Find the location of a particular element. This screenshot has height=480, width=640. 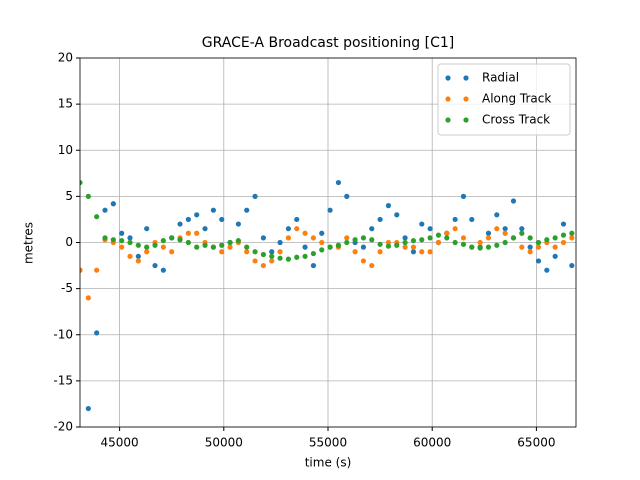

legend-label: Along Track is located at coordinates (516, 99).